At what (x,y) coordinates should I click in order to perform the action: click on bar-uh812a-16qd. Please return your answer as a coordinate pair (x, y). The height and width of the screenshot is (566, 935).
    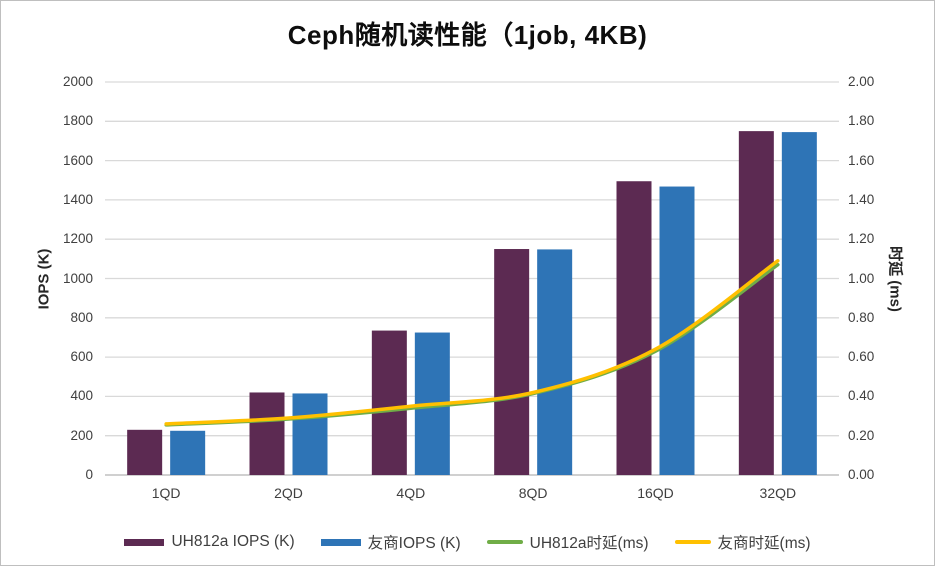
    Looking at the image, I should click on (634, 328).